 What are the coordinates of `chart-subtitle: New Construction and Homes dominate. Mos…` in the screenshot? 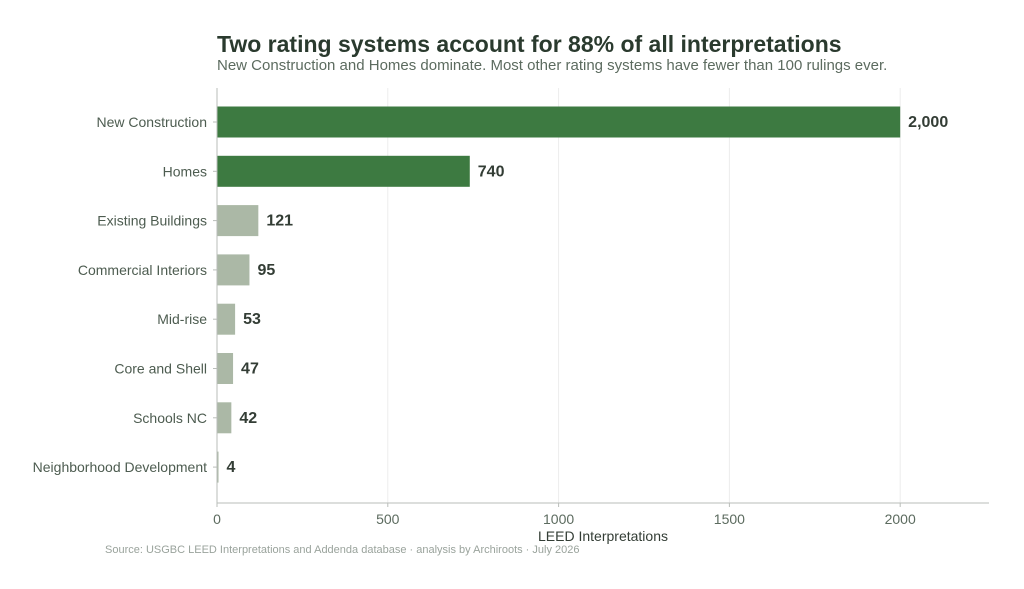 It's located at (552, 65).